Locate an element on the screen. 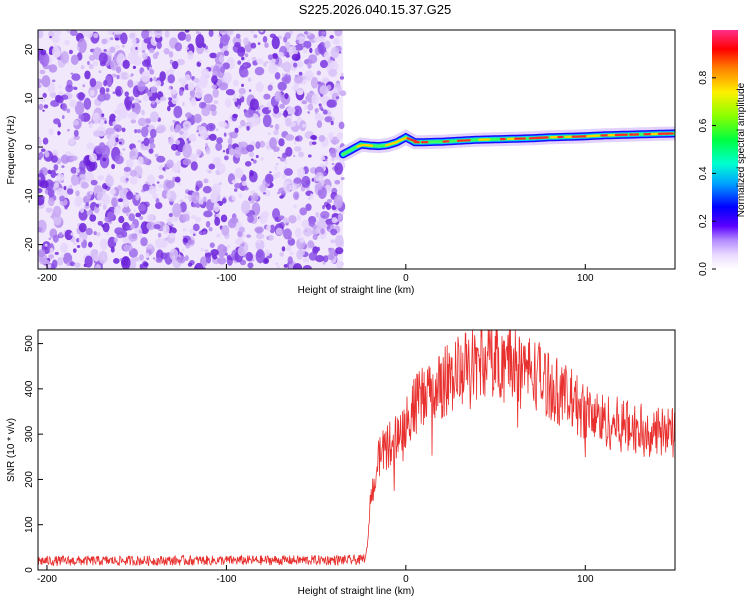  spectrogram-y-ticks: -20 -10 0 10 20 is located at coordinates (33, 148).